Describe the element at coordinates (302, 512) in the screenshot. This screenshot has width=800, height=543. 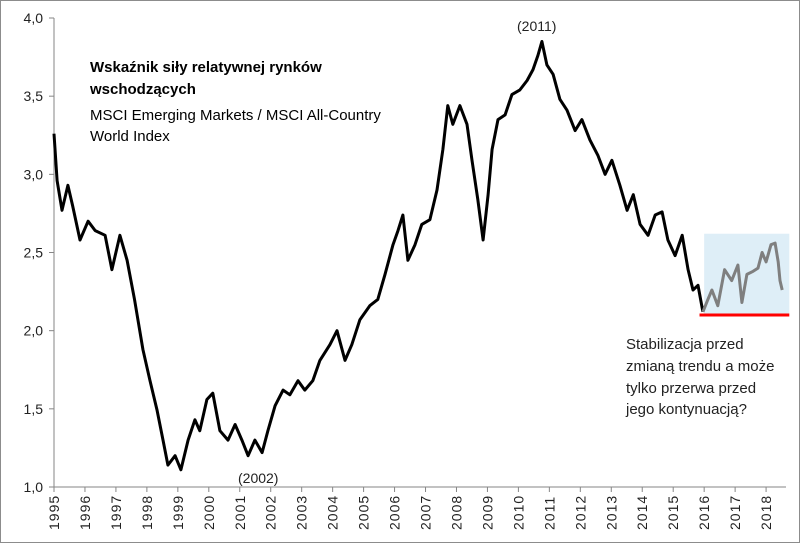
I see `x-tick-label: 2003` at that location.